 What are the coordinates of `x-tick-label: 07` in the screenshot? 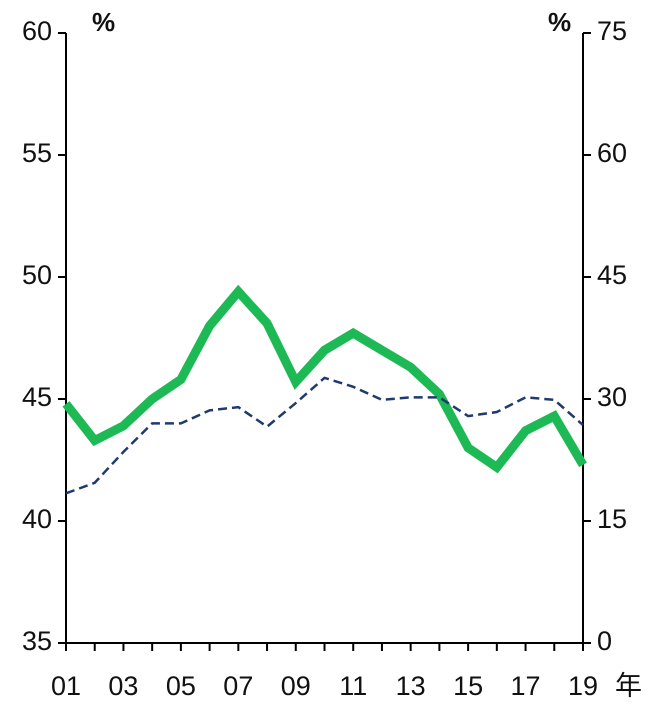 It's located at (238, 686).